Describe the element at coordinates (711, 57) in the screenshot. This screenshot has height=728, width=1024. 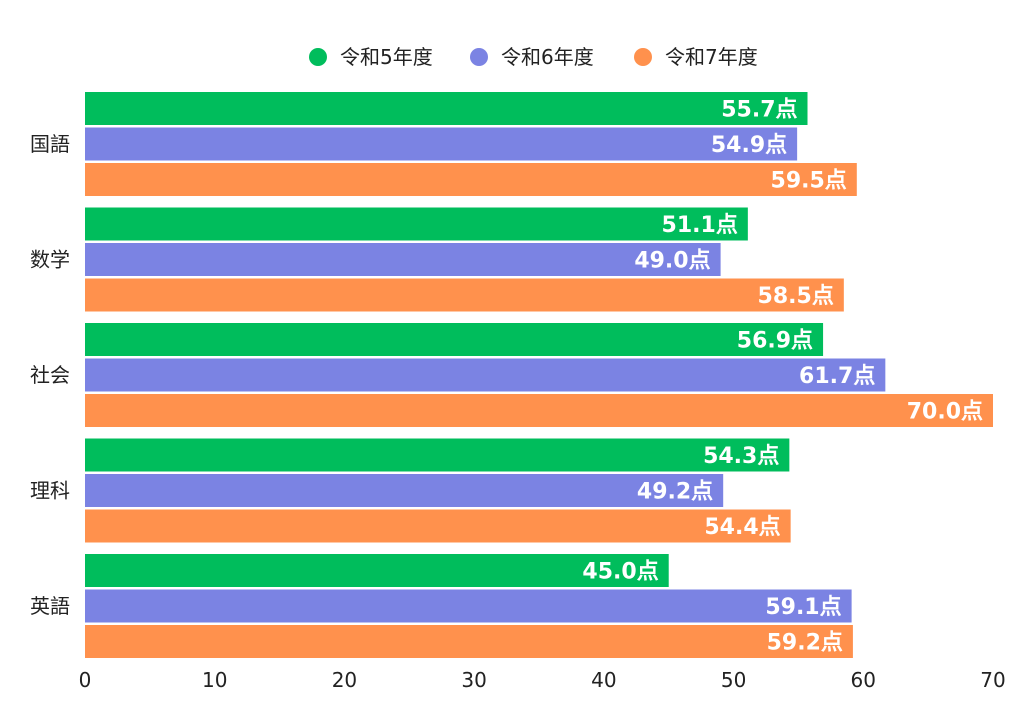
I see `legend-label-3: 令和7年度` at that location.